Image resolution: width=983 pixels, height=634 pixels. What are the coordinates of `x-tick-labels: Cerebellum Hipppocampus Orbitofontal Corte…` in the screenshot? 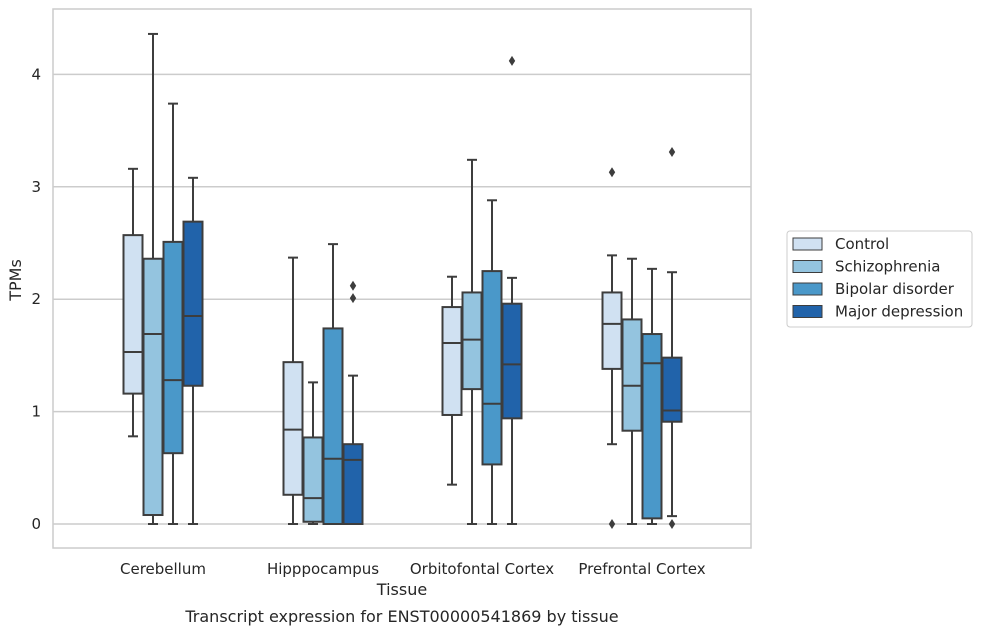 It's located at (413, 569).